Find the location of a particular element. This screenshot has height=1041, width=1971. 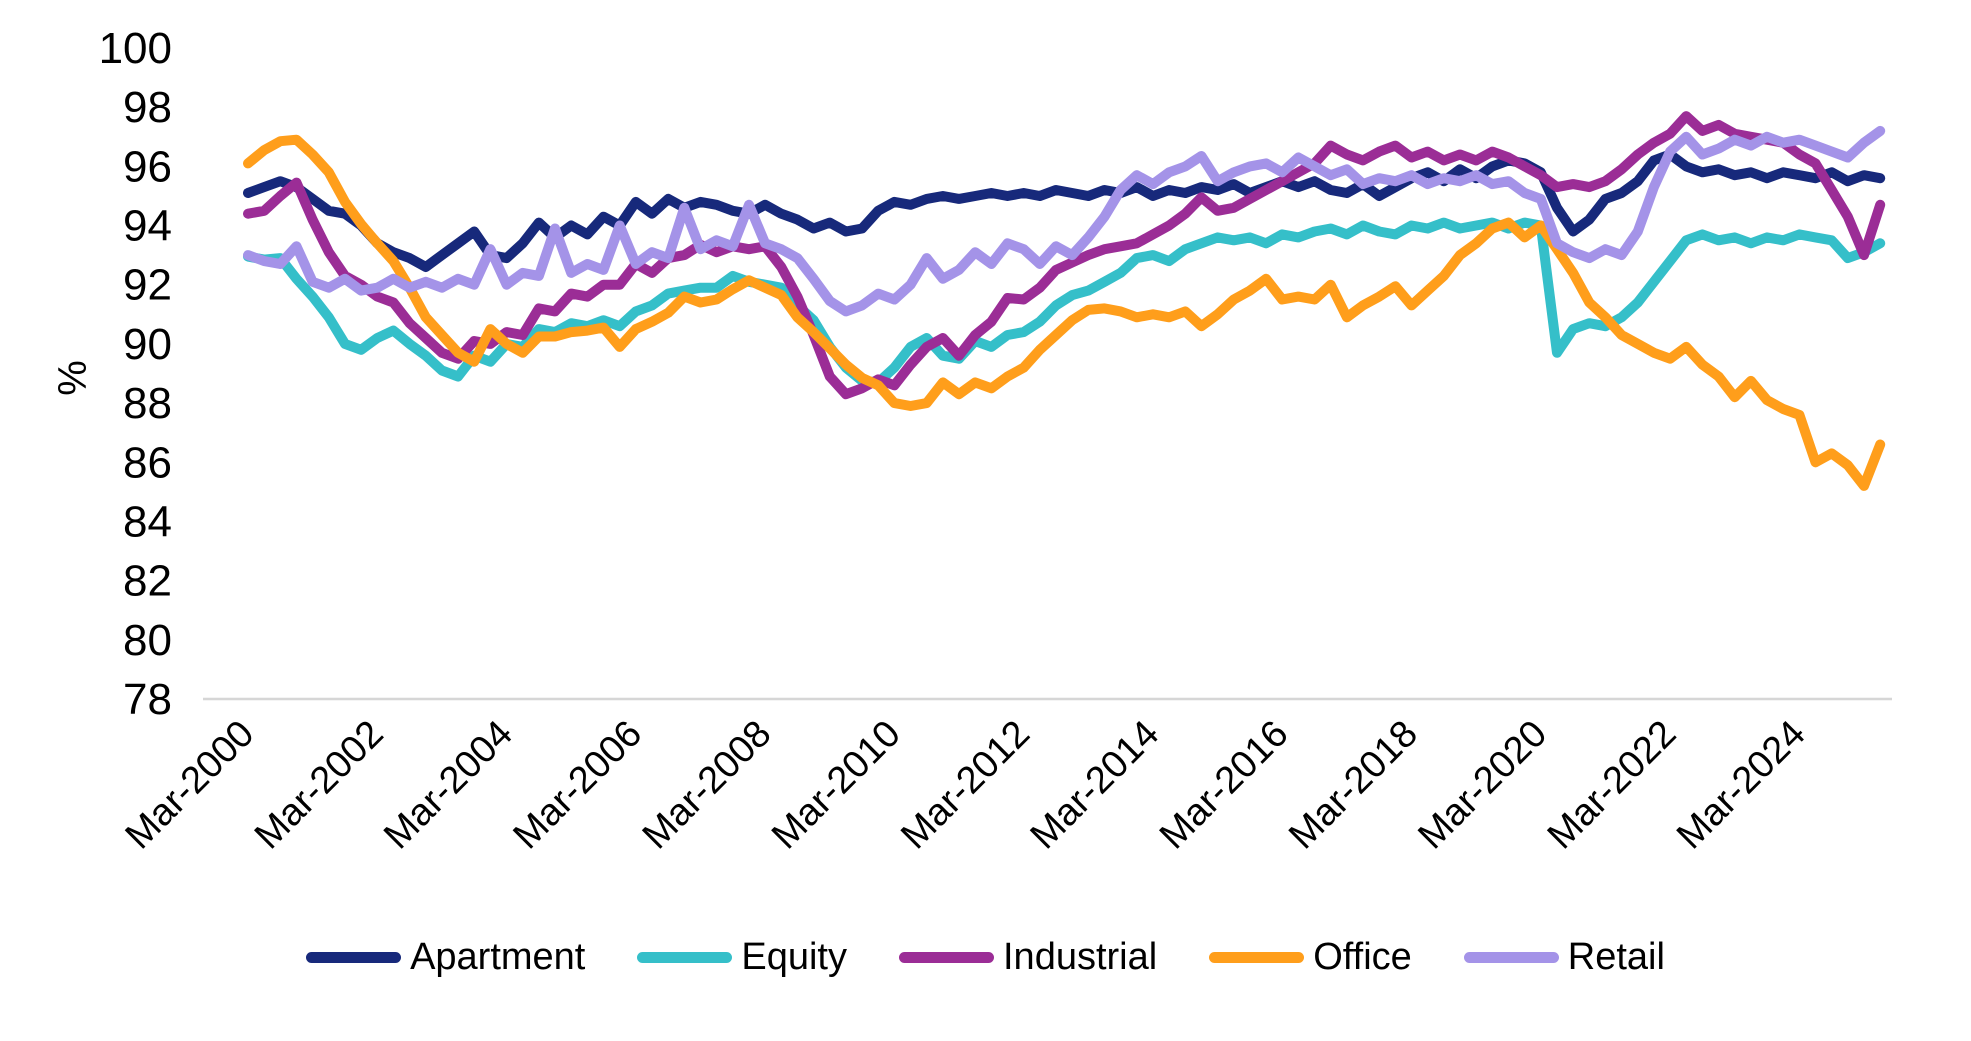

y-axis-tick-label: 90 is located at coordinates (147, 344).